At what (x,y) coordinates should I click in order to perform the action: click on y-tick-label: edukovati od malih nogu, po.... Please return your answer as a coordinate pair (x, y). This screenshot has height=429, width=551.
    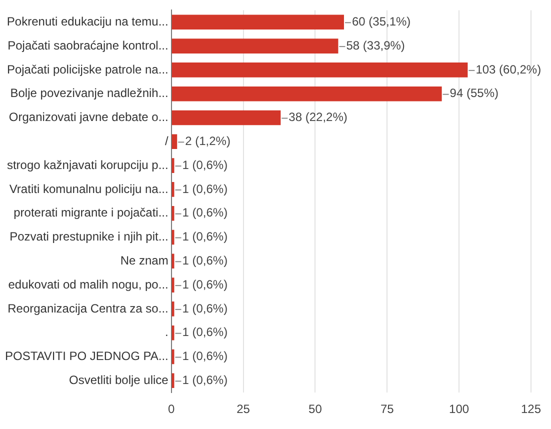
    Looking at the image, I should click on (88, 284).